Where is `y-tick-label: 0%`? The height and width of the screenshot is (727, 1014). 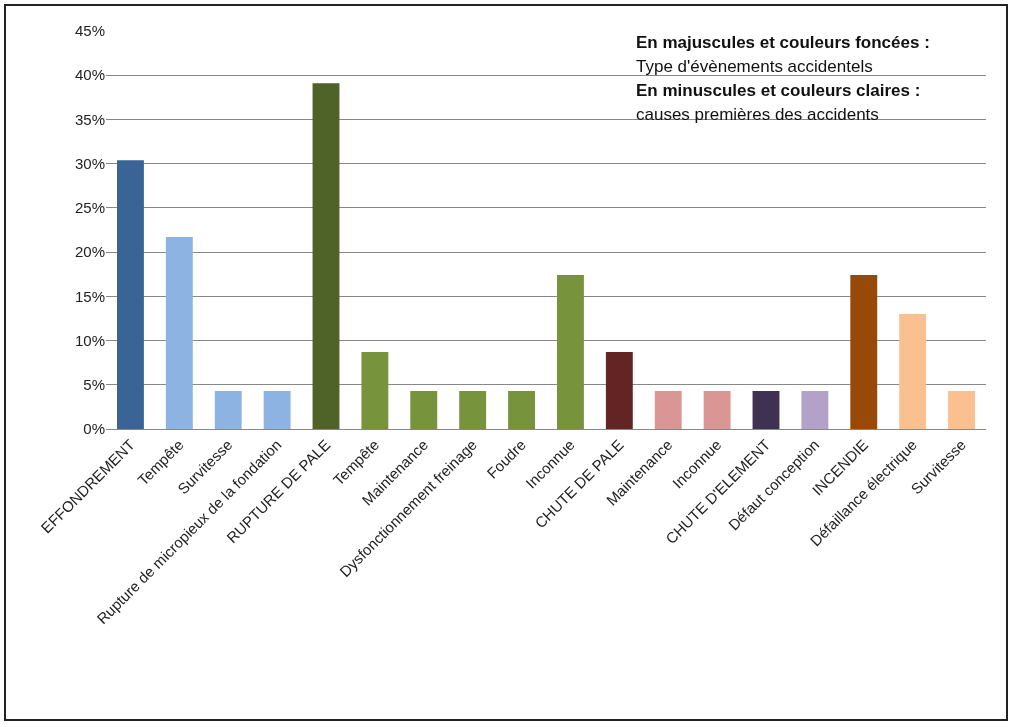
y-tick-label: 0% is located at coordinates (94, 429).